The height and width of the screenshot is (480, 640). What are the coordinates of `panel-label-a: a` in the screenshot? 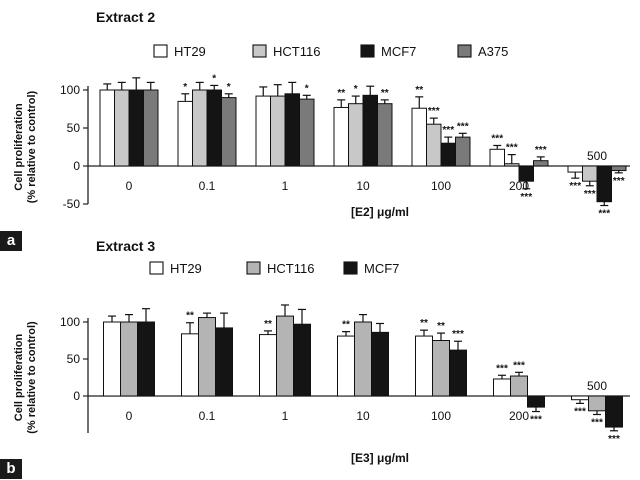 It's located at (11, 241).